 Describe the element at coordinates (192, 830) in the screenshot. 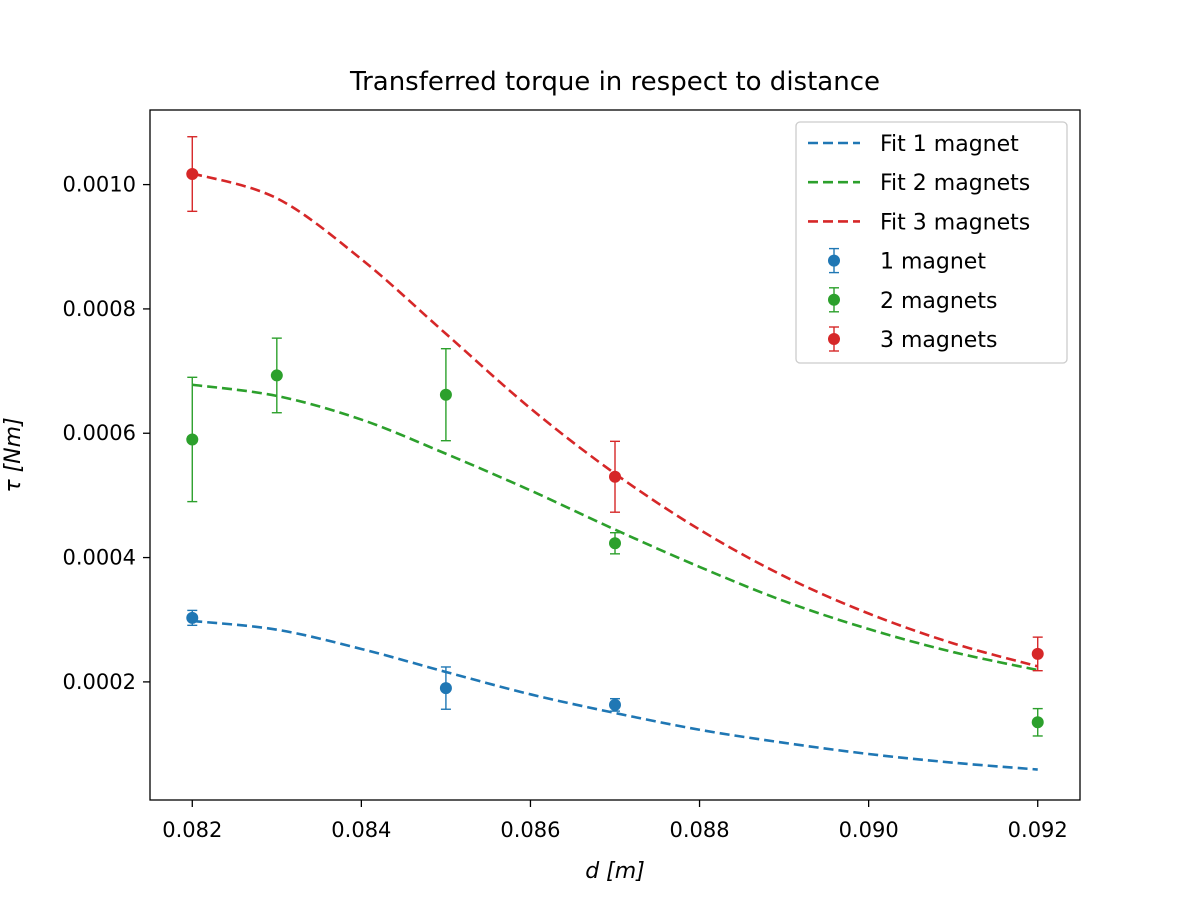

I see `x-tick-label: 0.082` at that location.